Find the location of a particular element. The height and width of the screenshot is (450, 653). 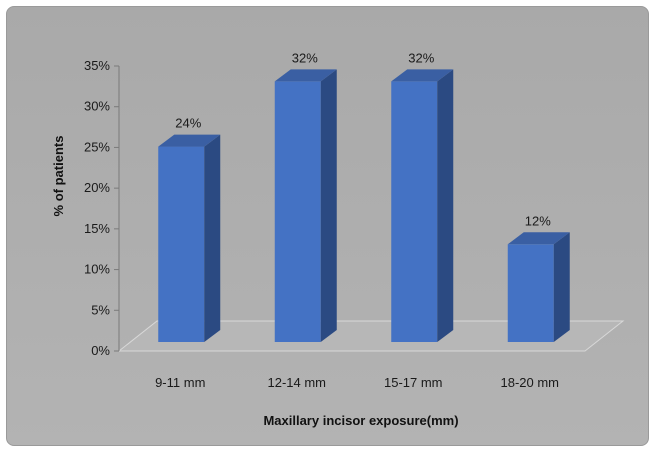

x-axis: 9-11 mm 12-14 mm 15-17 mm 18-20 mm is located at coordinates (357, 382).